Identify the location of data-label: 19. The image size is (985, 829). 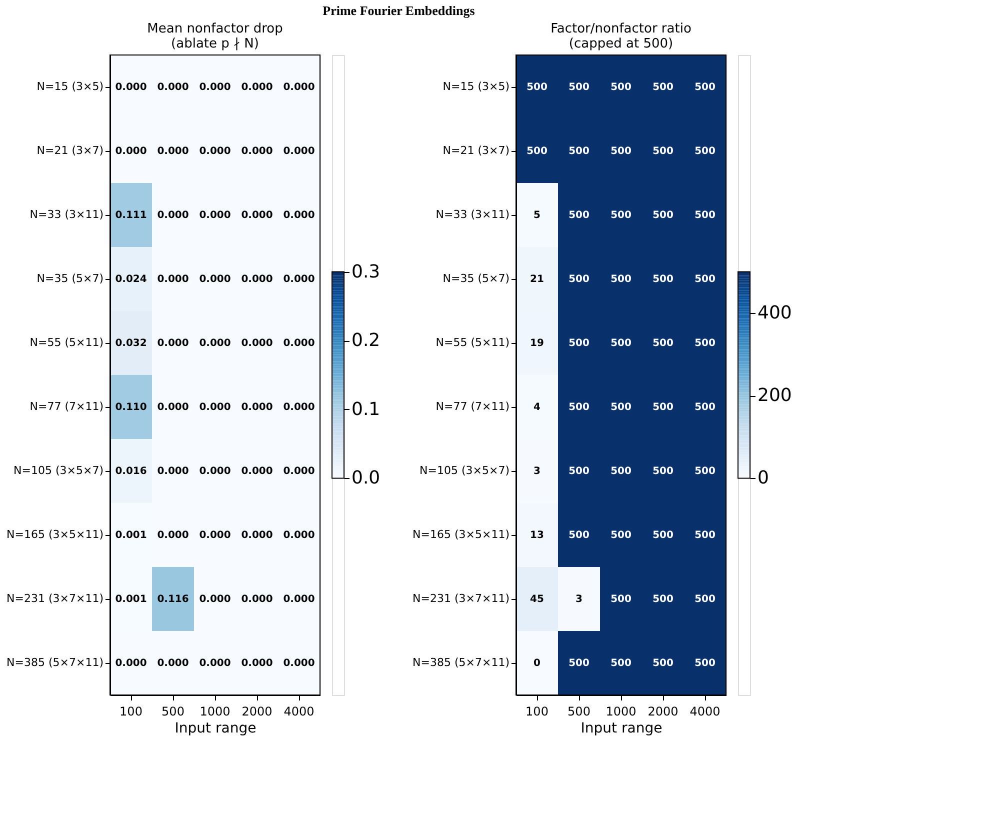
(537, 343).